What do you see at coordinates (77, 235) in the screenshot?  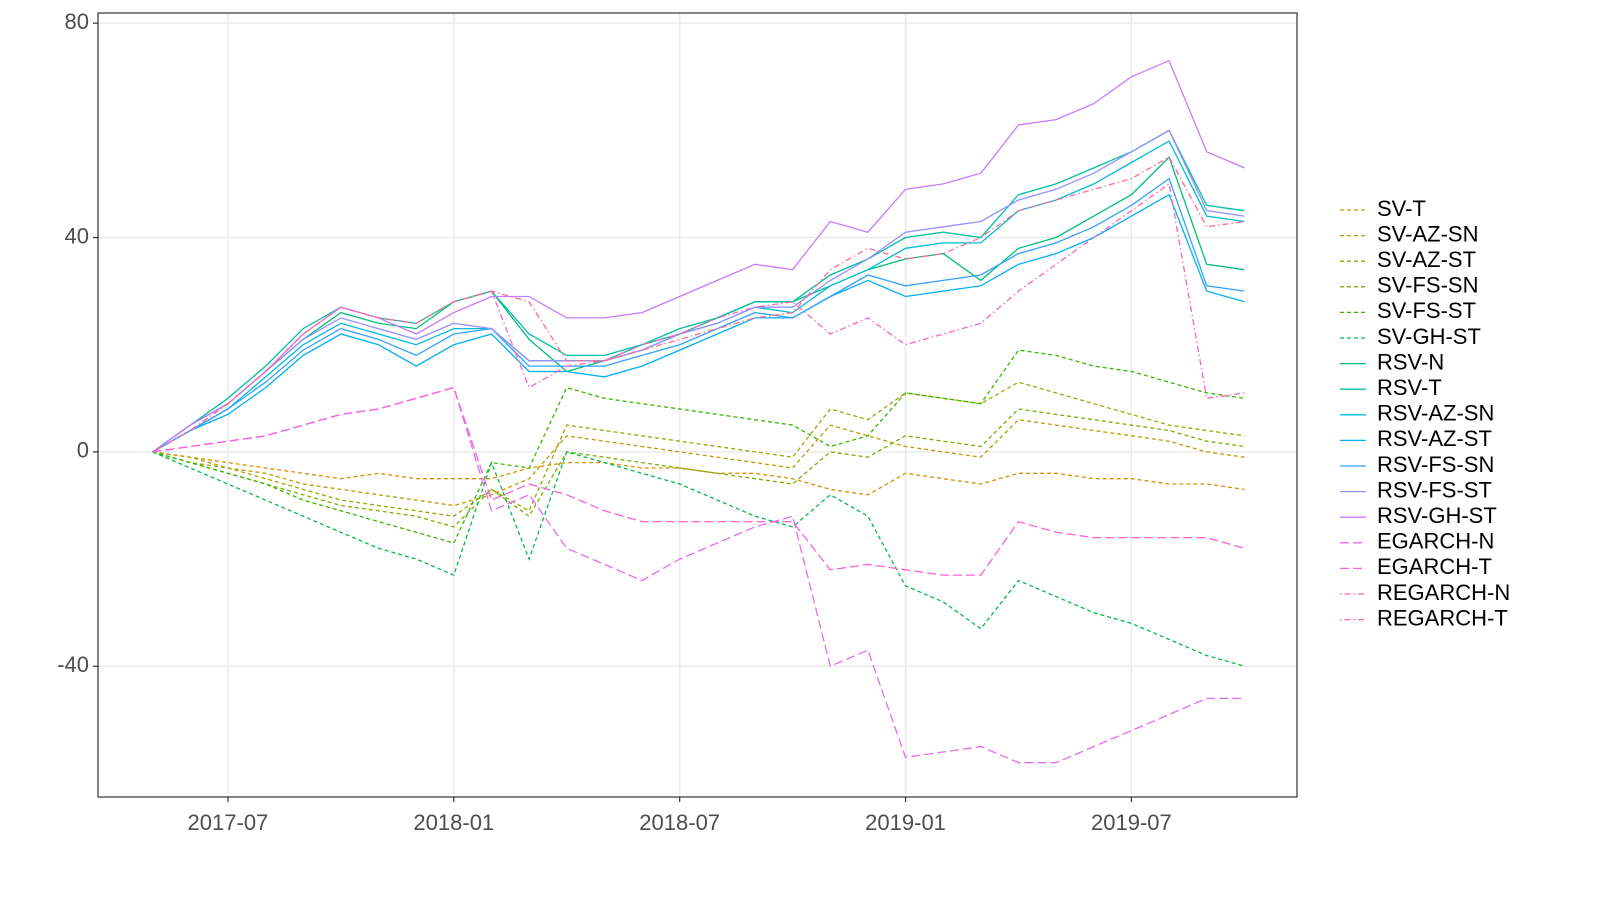 I see `y-tick-label: 40` at bounding box center [77, 235].